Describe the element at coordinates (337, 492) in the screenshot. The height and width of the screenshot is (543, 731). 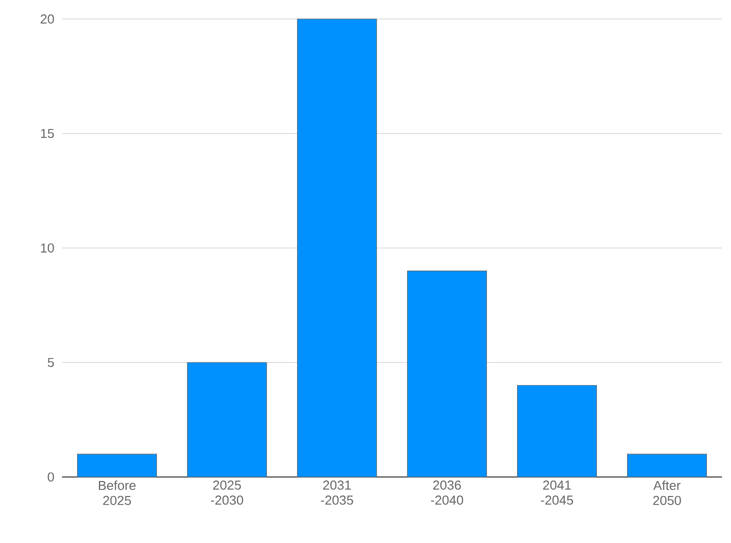
I see `x-tick-label: 2031 -2035` at that location.